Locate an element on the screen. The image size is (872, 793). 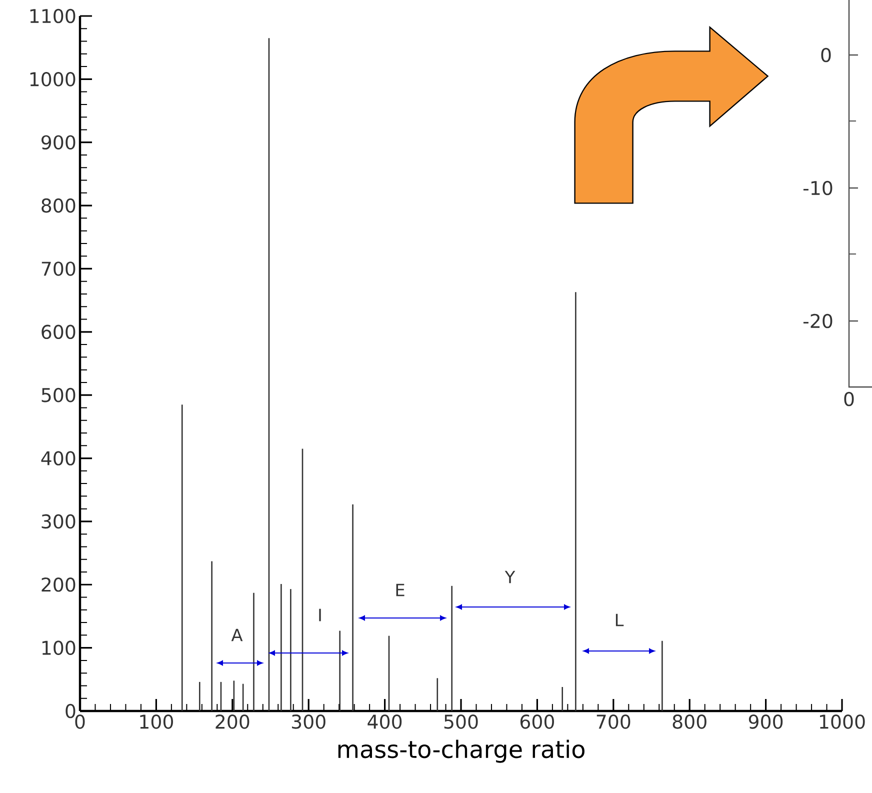
y-tick-label: 800 is located at coordinates (59, 205).